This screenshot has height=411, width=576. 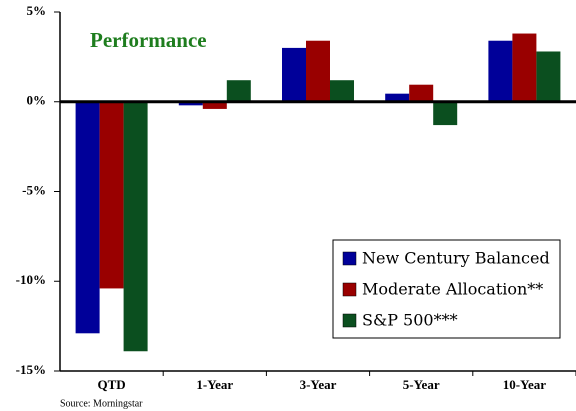 I want to click on legend-label: Moderate Allocation**, so click(x=452, y=289).